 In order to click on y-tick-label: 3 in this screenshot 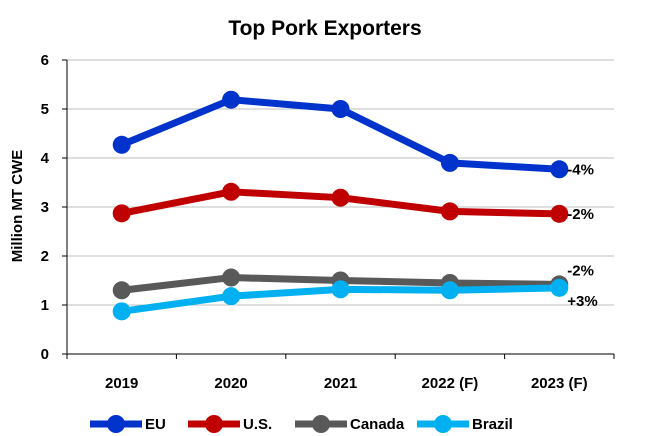, I will do `click(45, 207)`.